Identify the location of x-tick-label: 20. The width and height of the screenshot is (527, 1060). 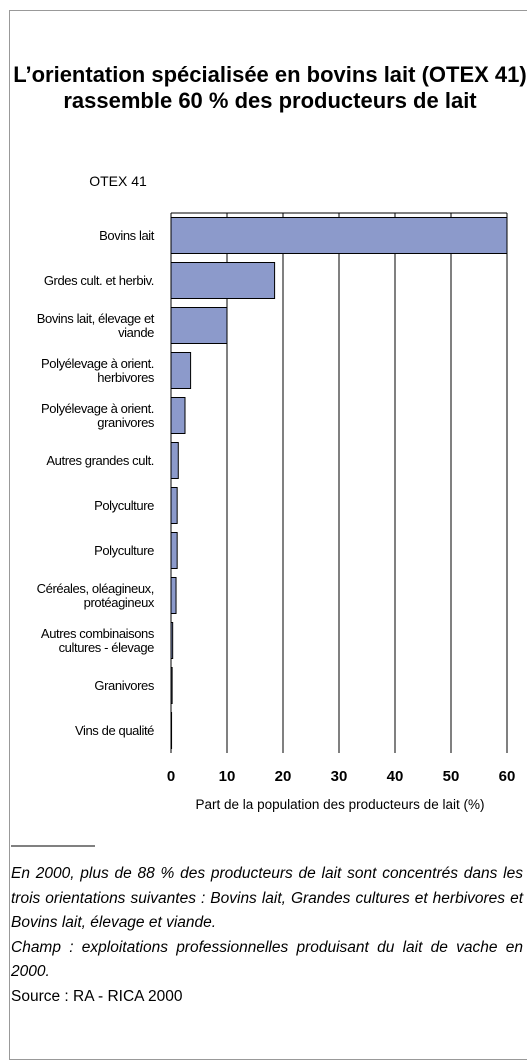
(283, 776).